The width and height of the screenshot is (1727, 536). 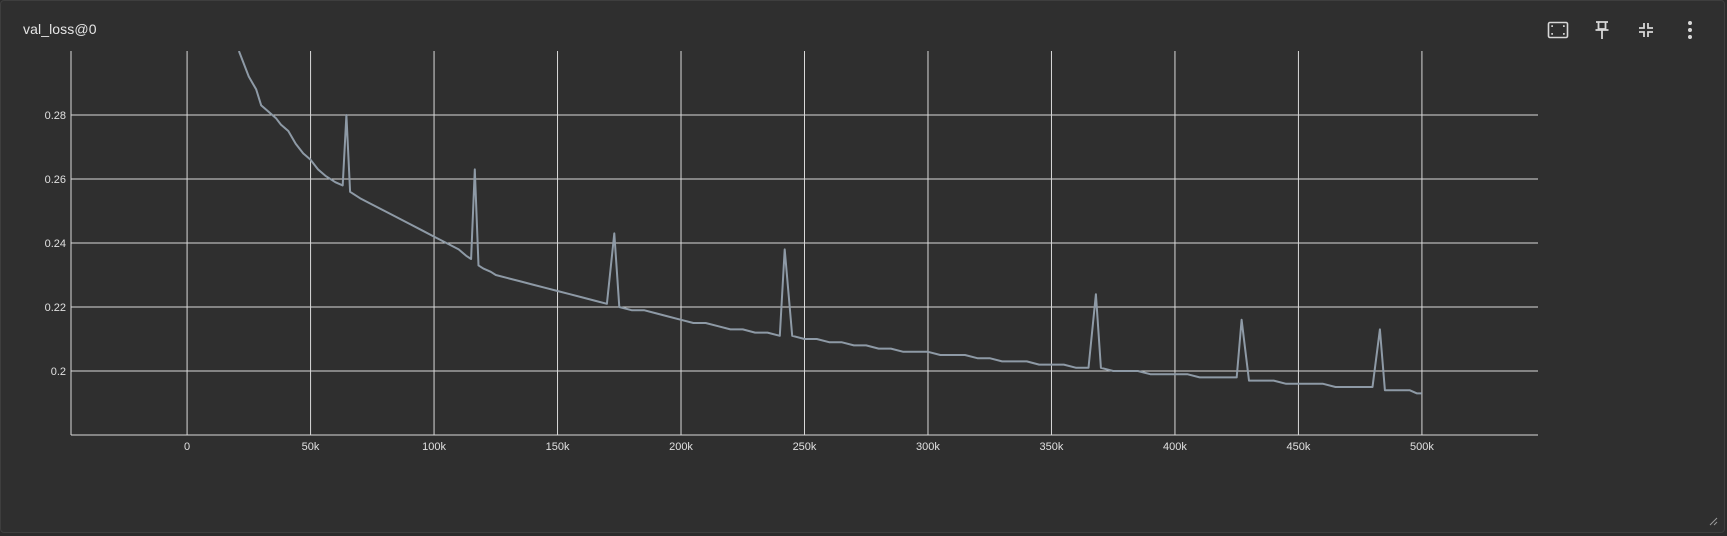 I want to click on pin-icon, so click(x=1602, y=30).